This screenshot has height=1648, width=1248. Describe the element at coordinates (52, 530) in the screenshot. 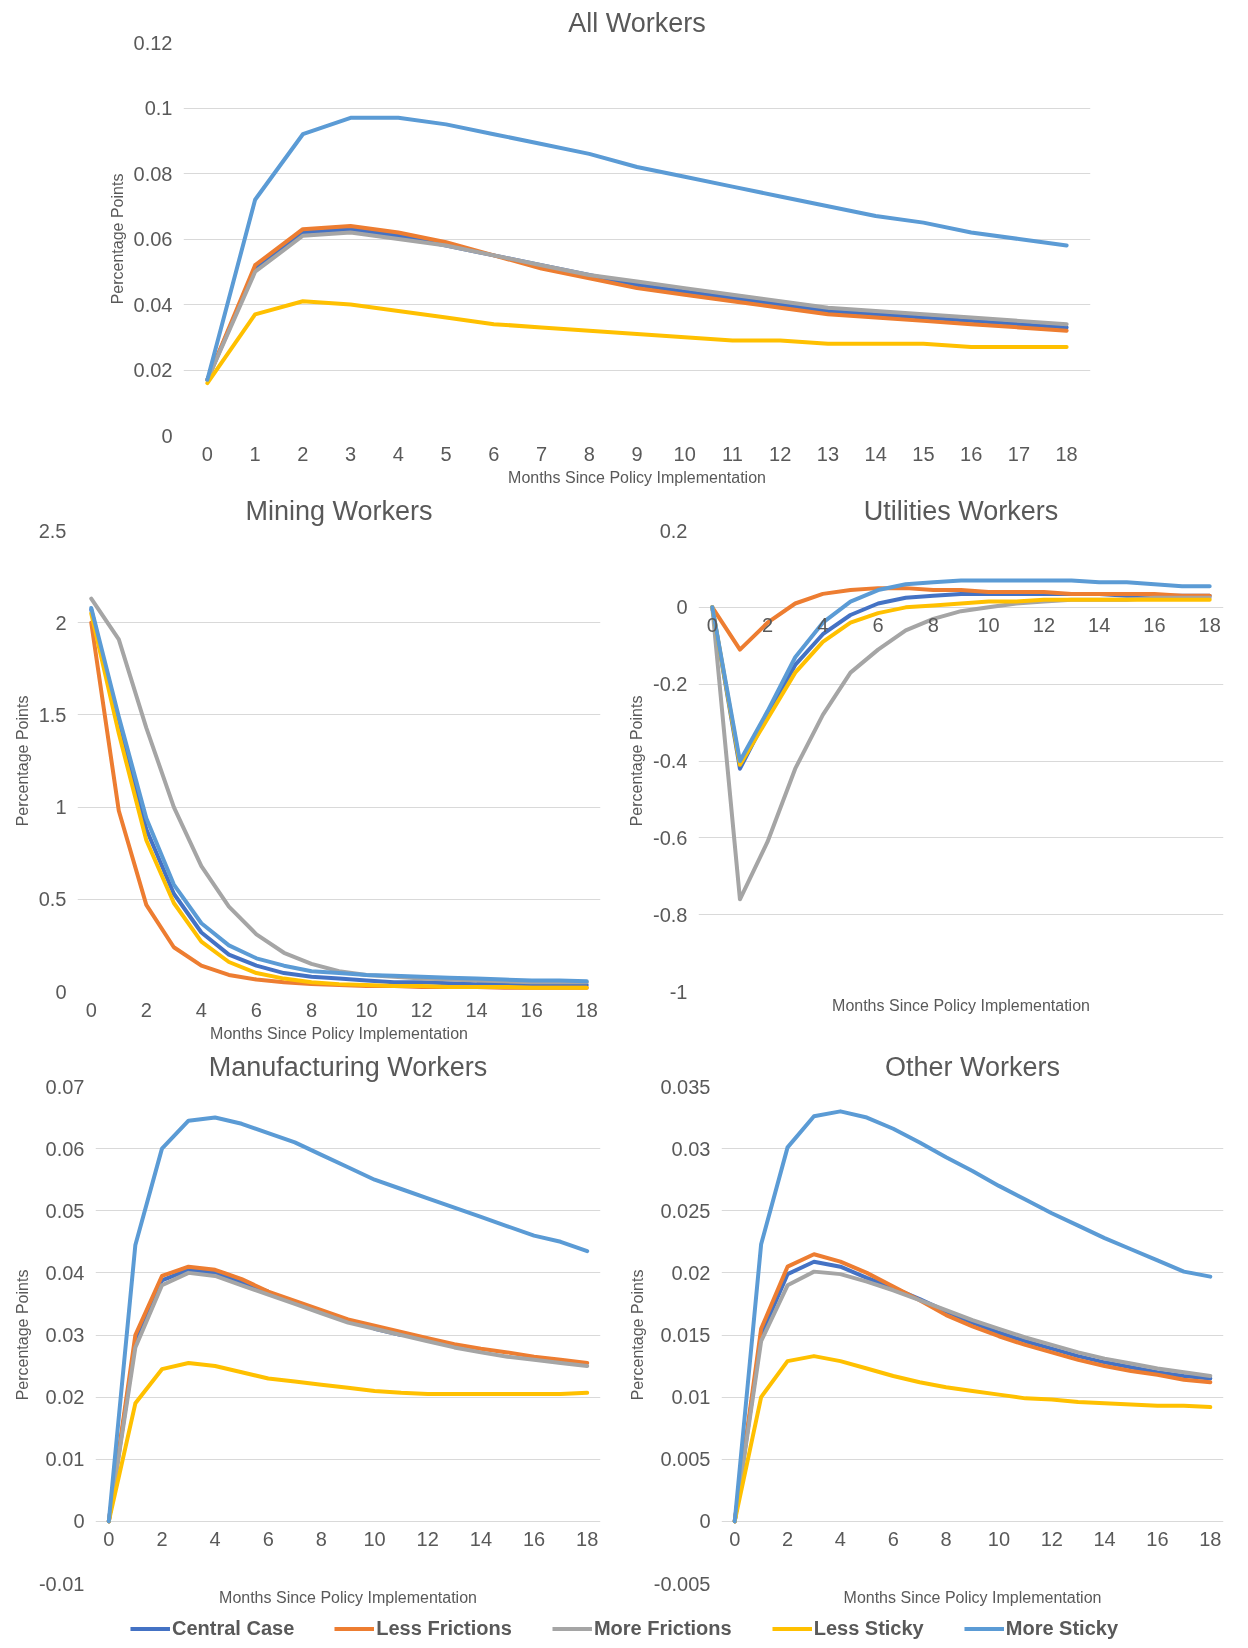

I see `y-tick-label: 2.5` at that location.